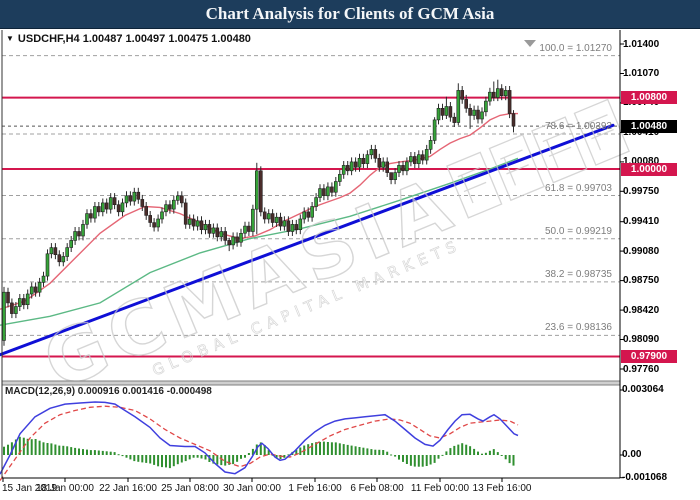 The height and width of the screenshot is (500, 700). I want to click on current-price-badge: 1.00480, so click(649, 126).